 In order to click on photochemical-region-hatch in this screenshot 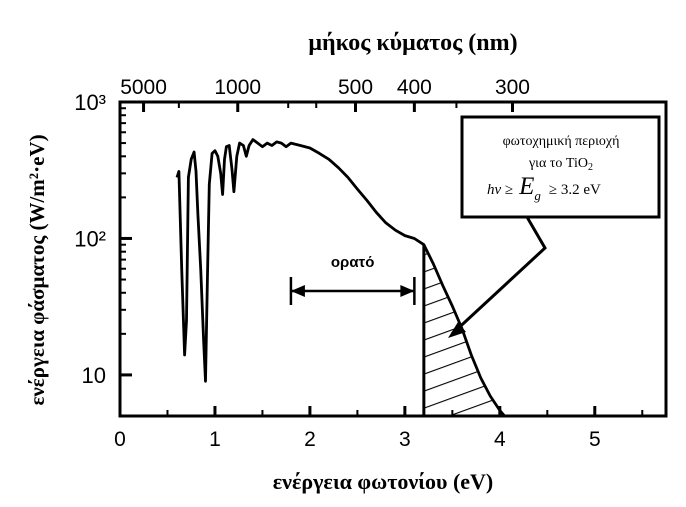, I will do `click(464, 330)`.